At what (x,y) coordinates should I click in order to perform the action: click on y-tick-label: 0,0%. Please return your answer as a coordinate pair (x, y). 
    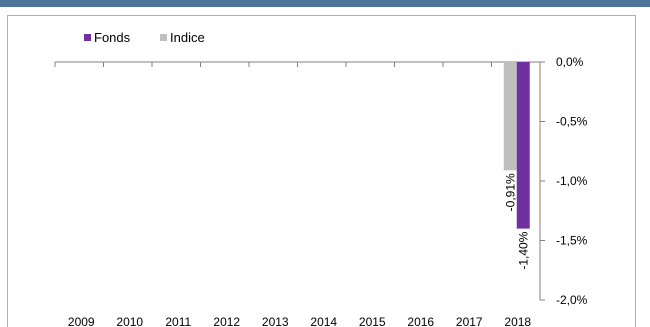
    Looking at the image, I should click on (570, 62).